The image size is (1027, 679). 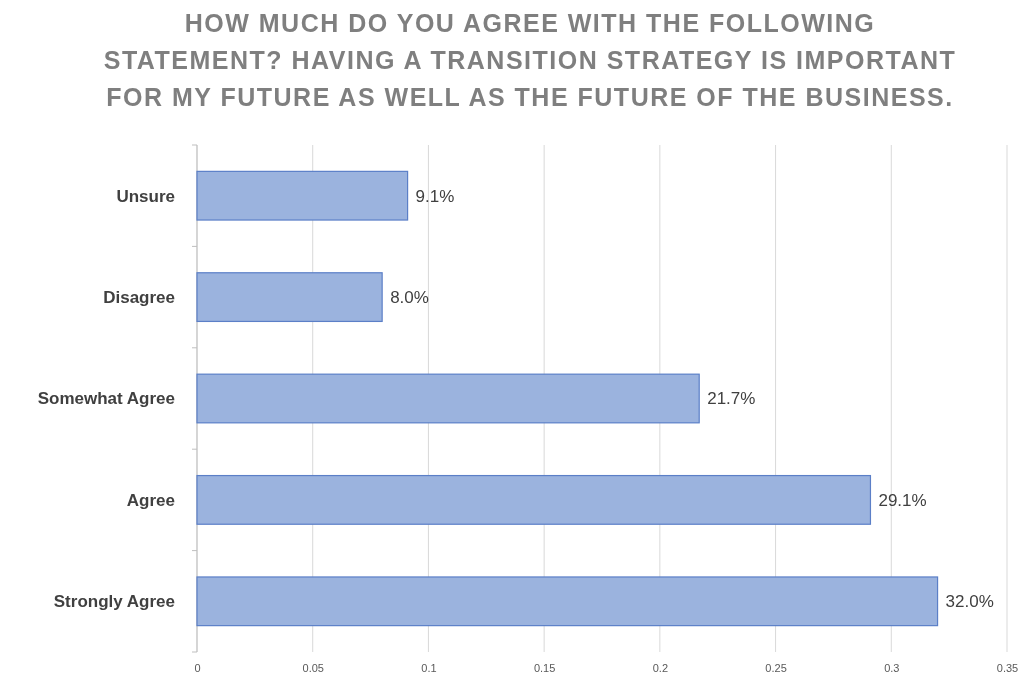 What do you see at coordinates (409, 298) in the screenshot?
I see `data-label: 8.0%` at bounding box center [409, 298].